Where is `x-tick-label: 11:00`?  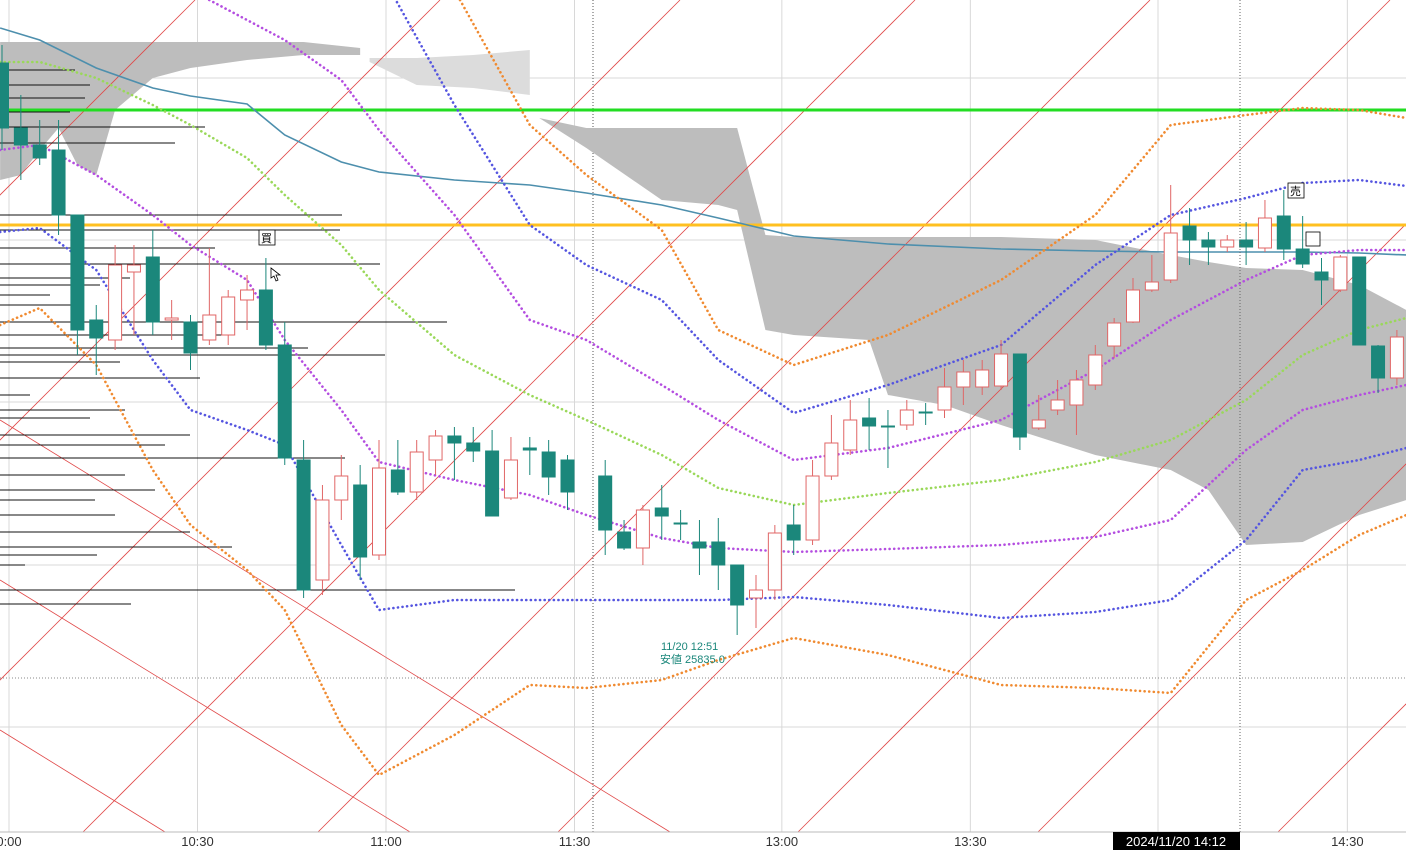 x-tick-label: 11:00 is located at coordinates (386, 841).